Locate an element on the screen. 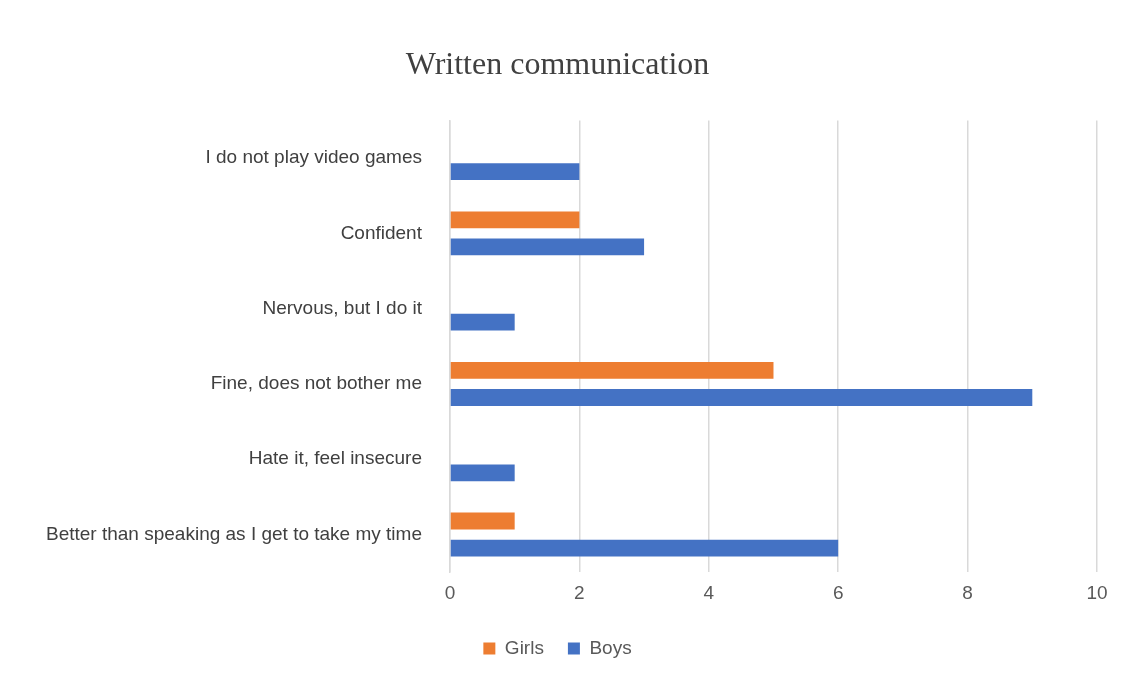 The width and height of the screenshot is (1135, 686). y-tick-label: Fine, does not bother me is located at coordinates (316, 383).